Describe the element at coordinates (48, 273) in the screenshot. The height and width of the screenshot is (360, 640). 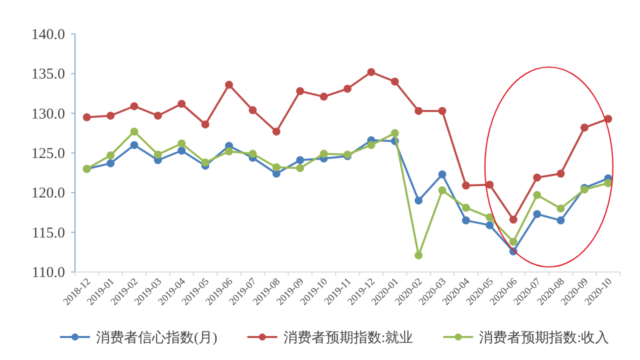
I see `y-tick-label: 110.0` at that location.